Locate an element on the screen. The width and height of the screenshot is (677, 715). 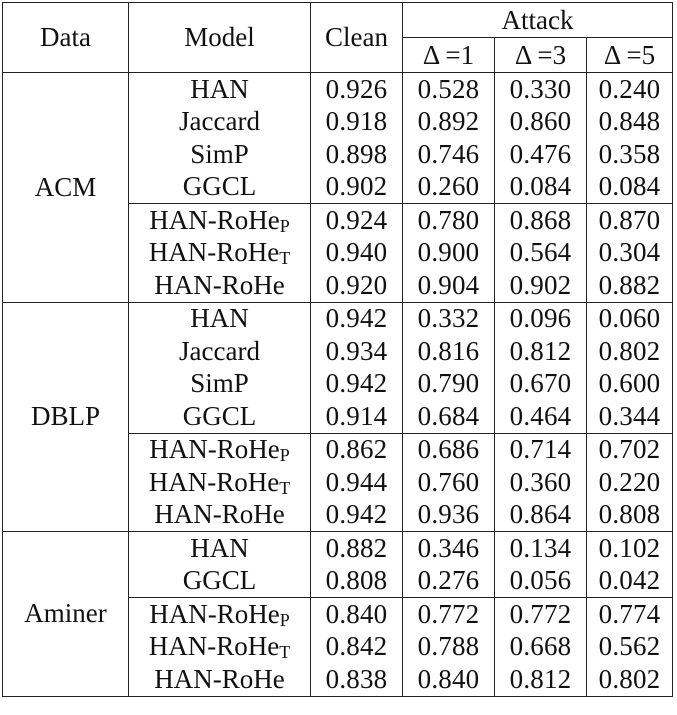
score-a5: 0.304 is located at coordinates (629, 252).